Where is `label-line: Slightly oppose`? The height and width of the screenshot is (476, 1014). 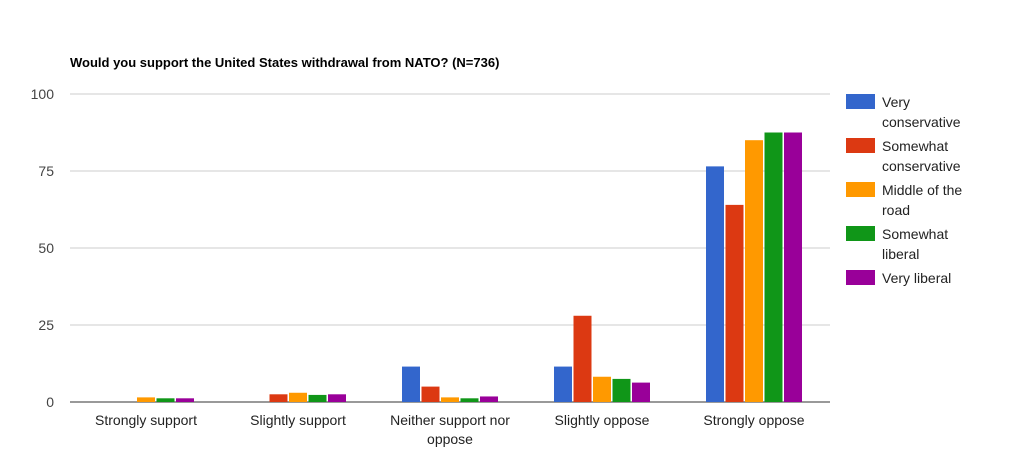 label-line: Slightly oppose is located at coordinates (602, 420).